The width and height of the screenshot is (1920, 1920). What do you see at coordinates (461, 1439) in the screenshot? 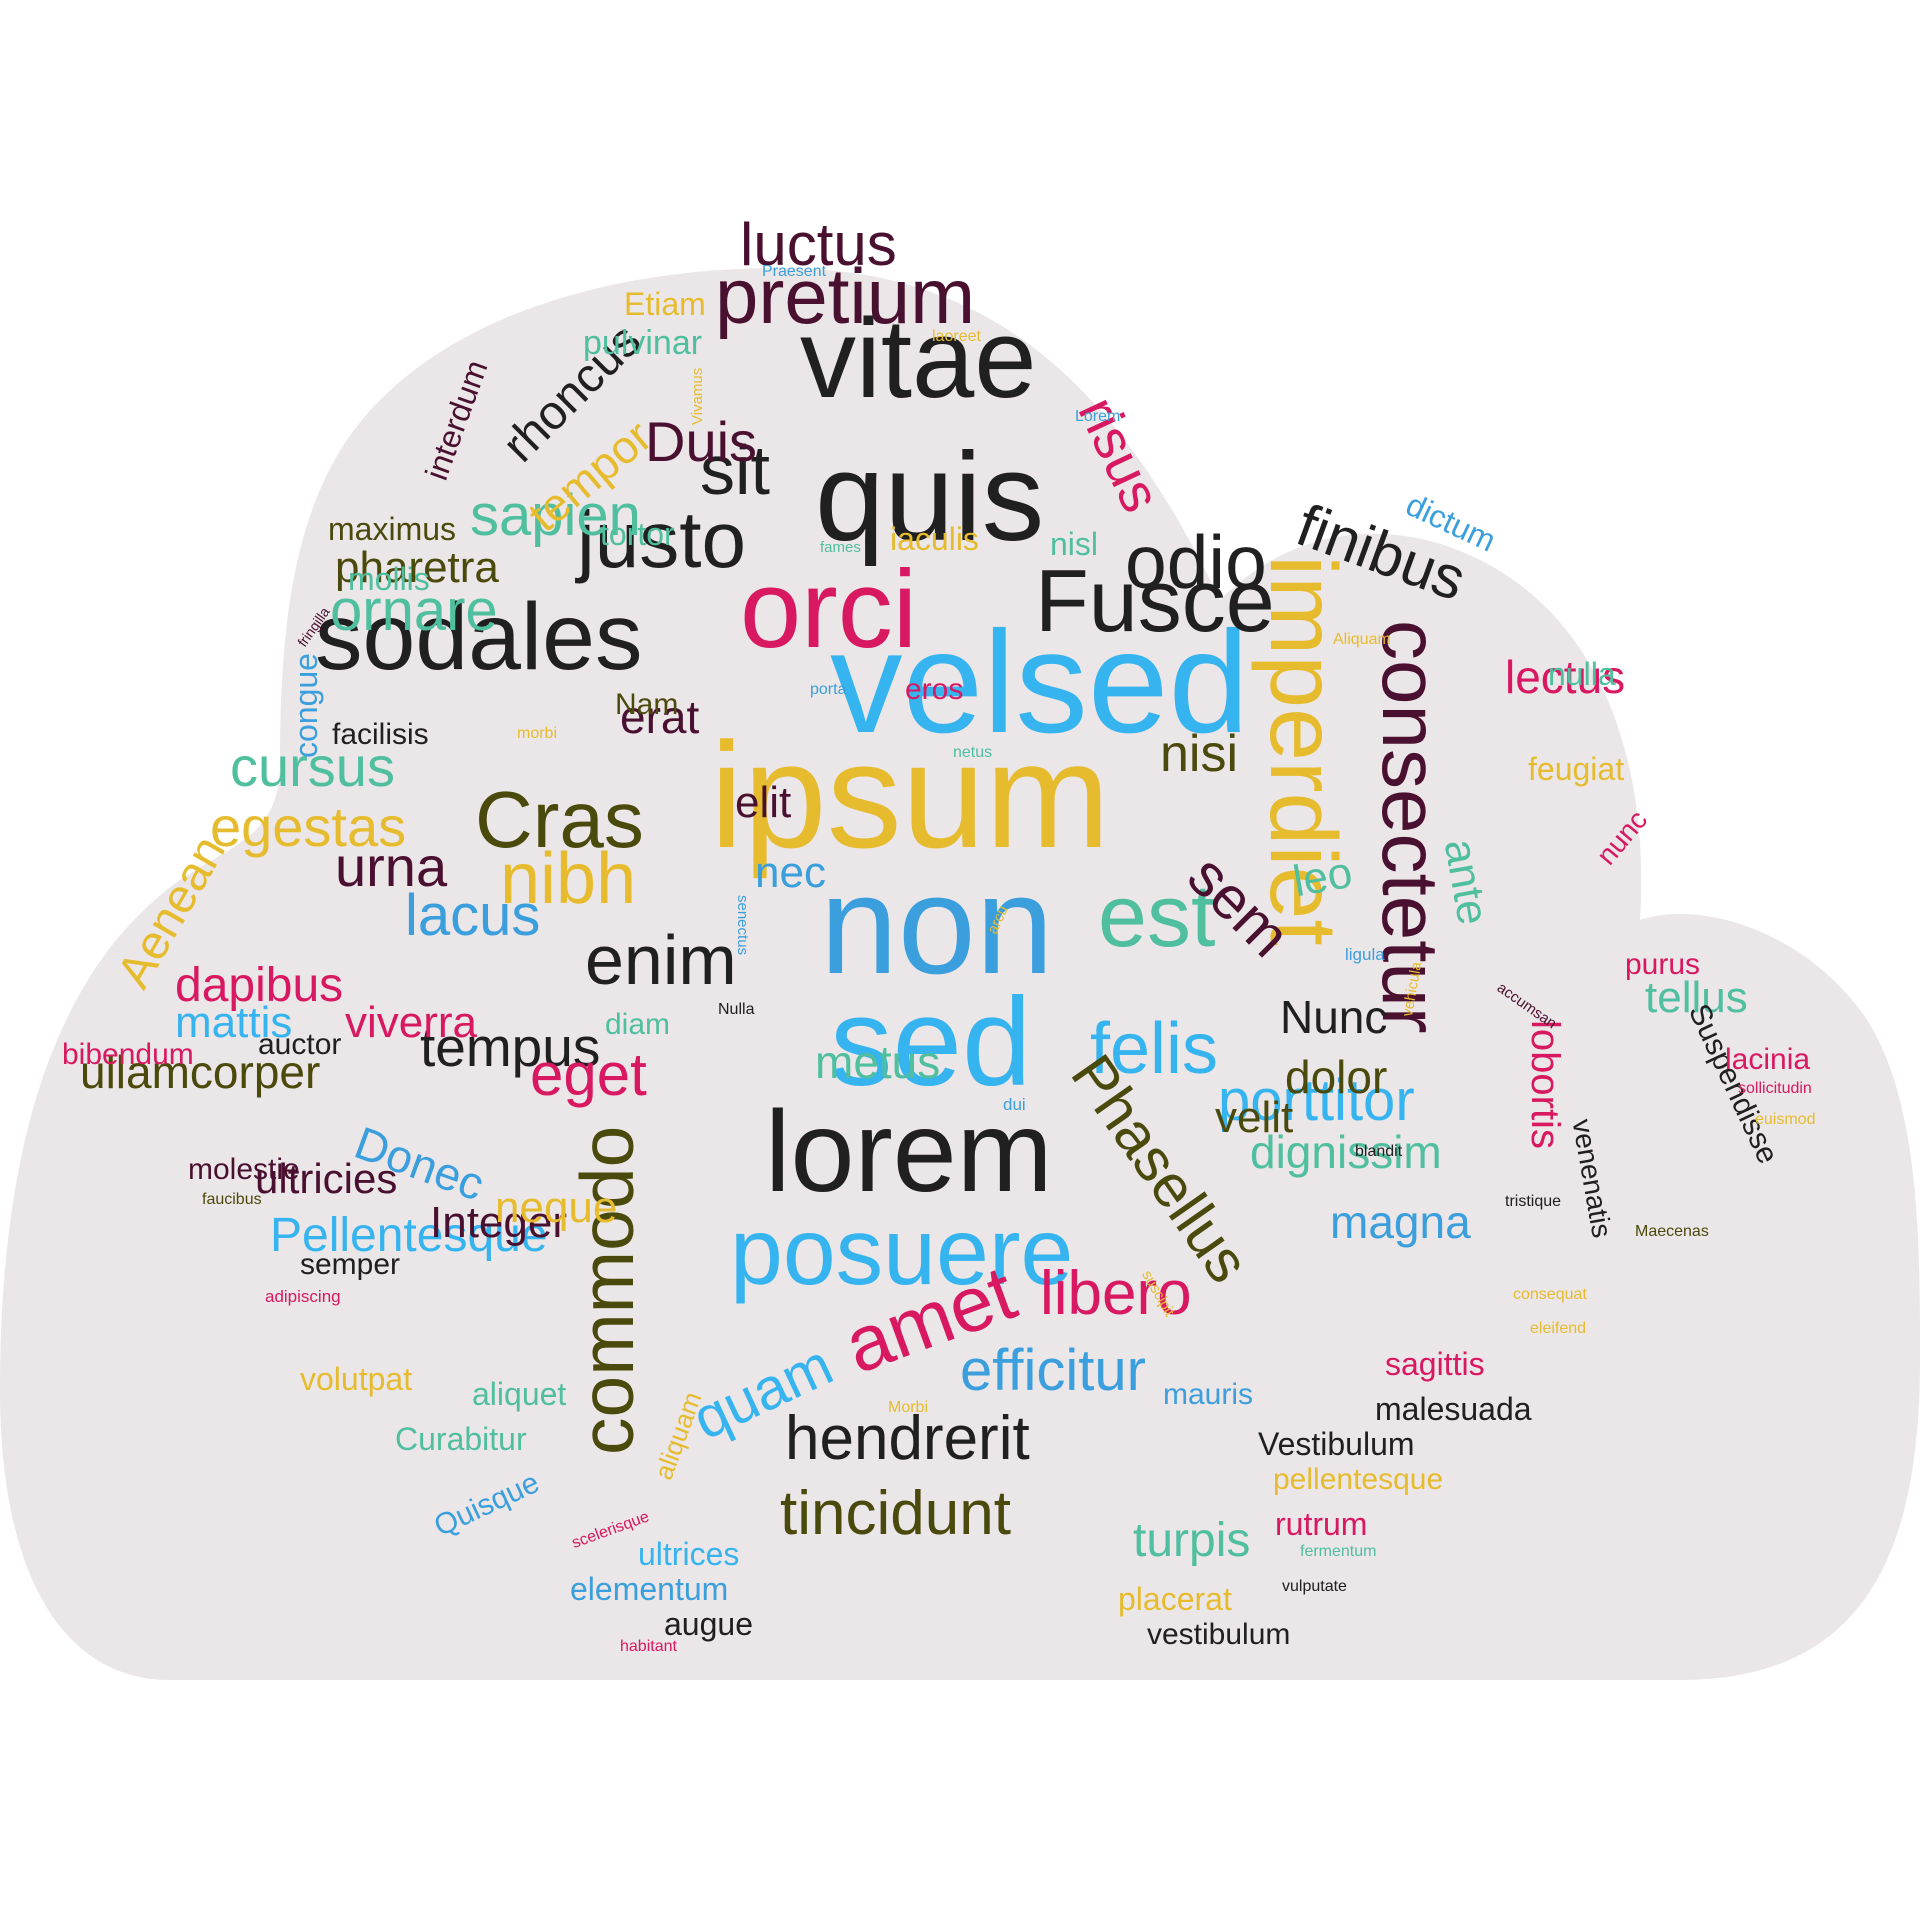
I see `word-curabitur: Curabitur` at bounding box center [461, 1439].